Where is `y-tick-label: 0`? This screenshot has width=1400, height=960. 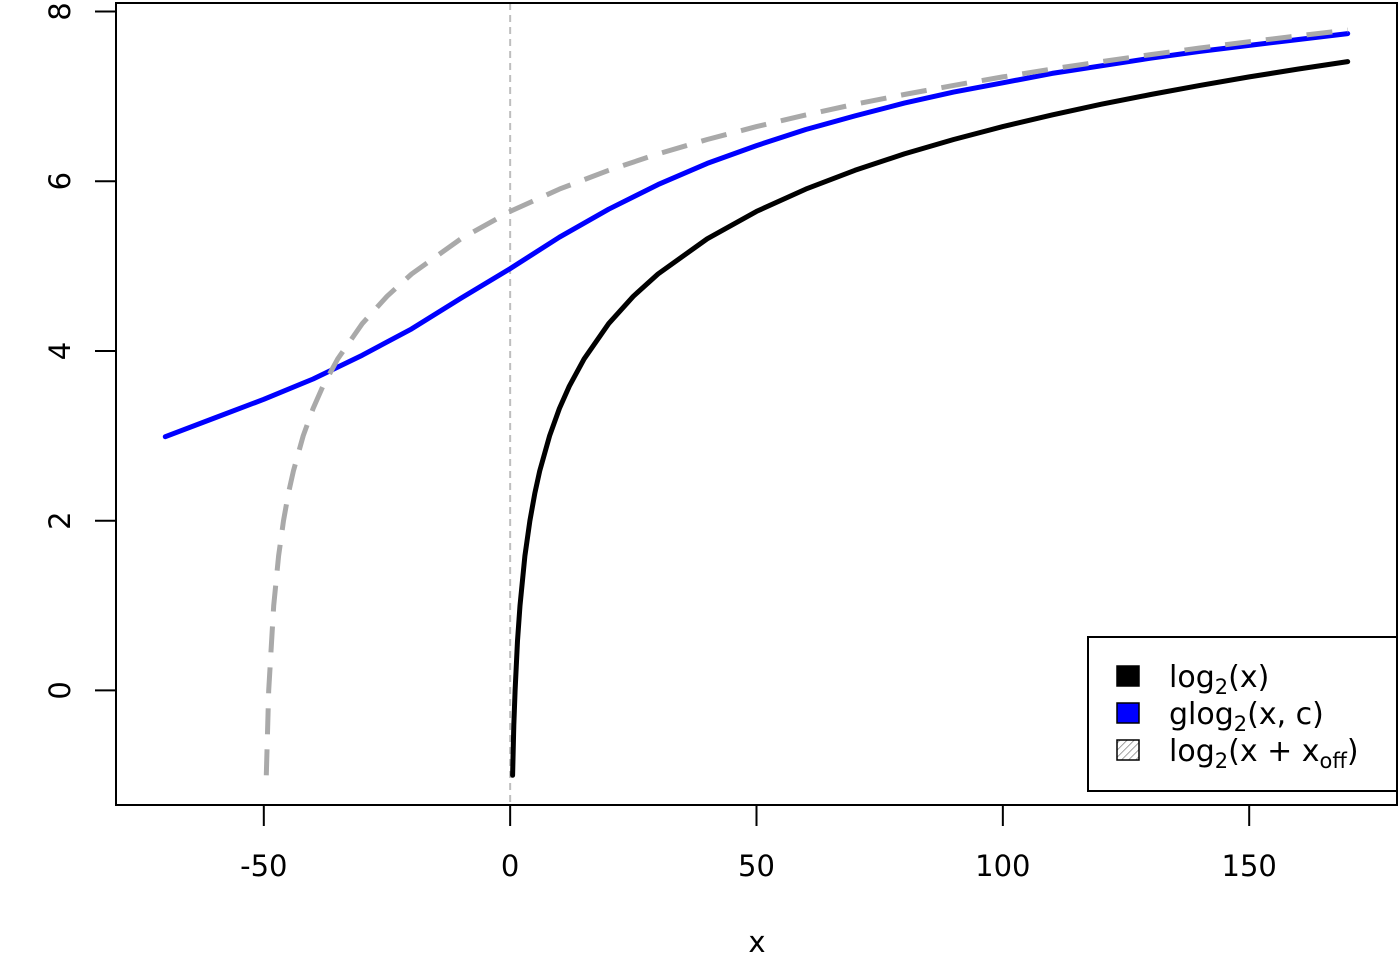 y-tick-label: 0 is located at coordinates (60, 690).